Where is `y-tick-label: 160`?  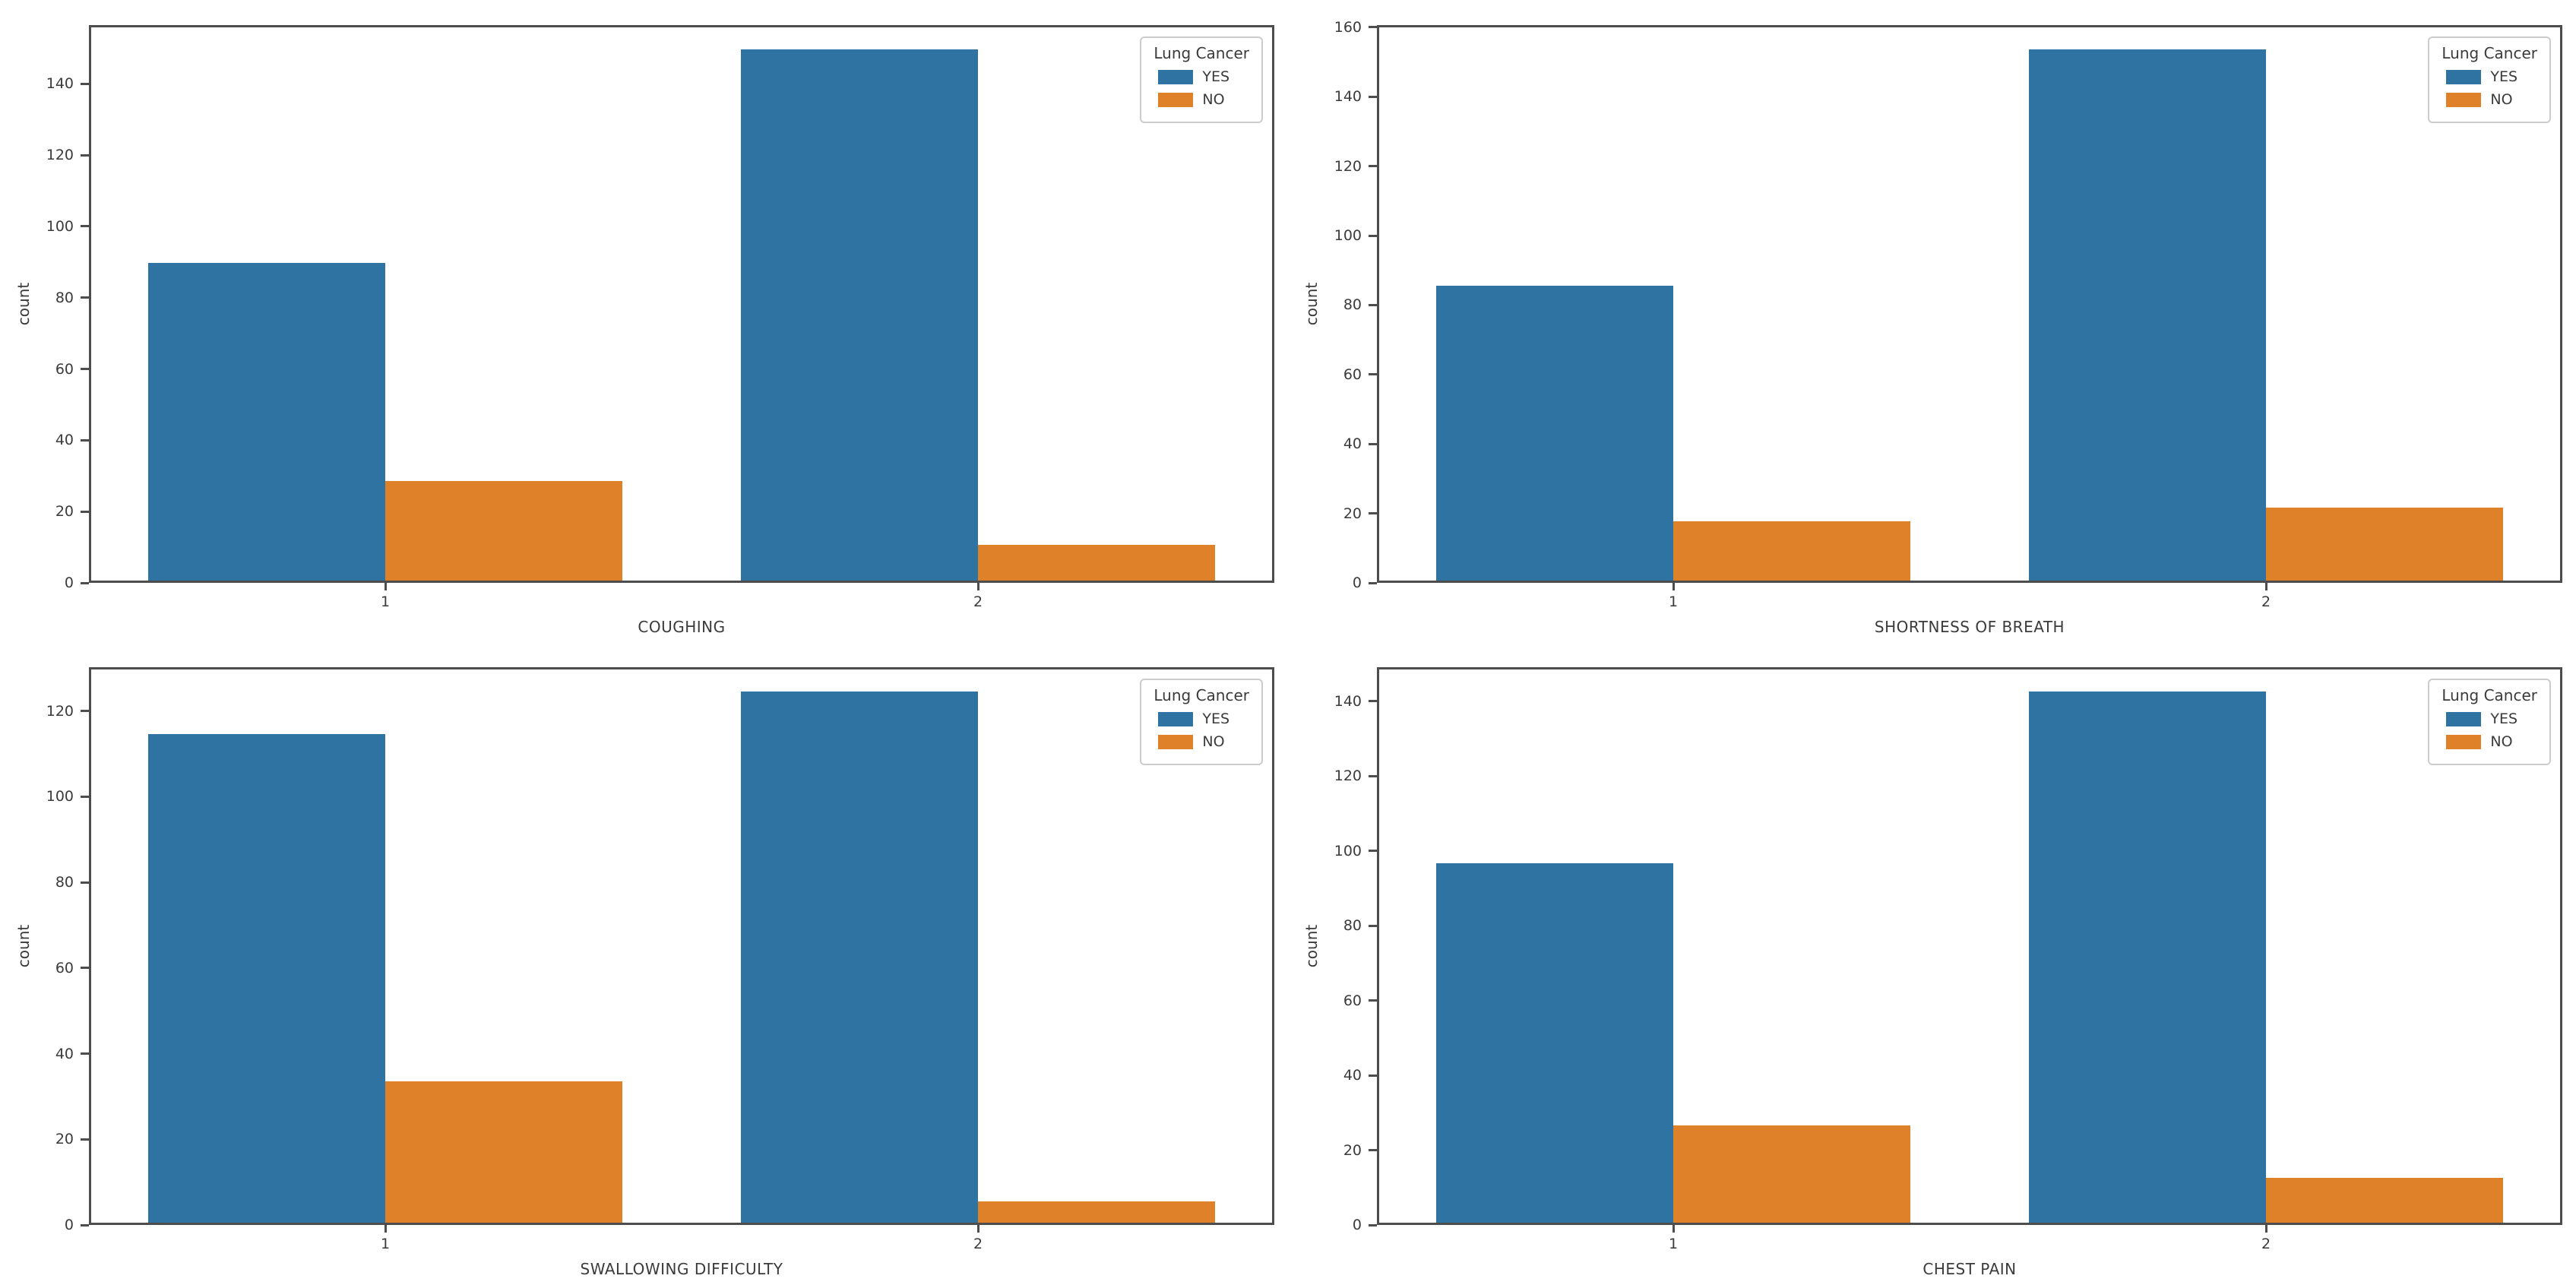
y-tick-label: 160 is located at coordinates (1348, 27).